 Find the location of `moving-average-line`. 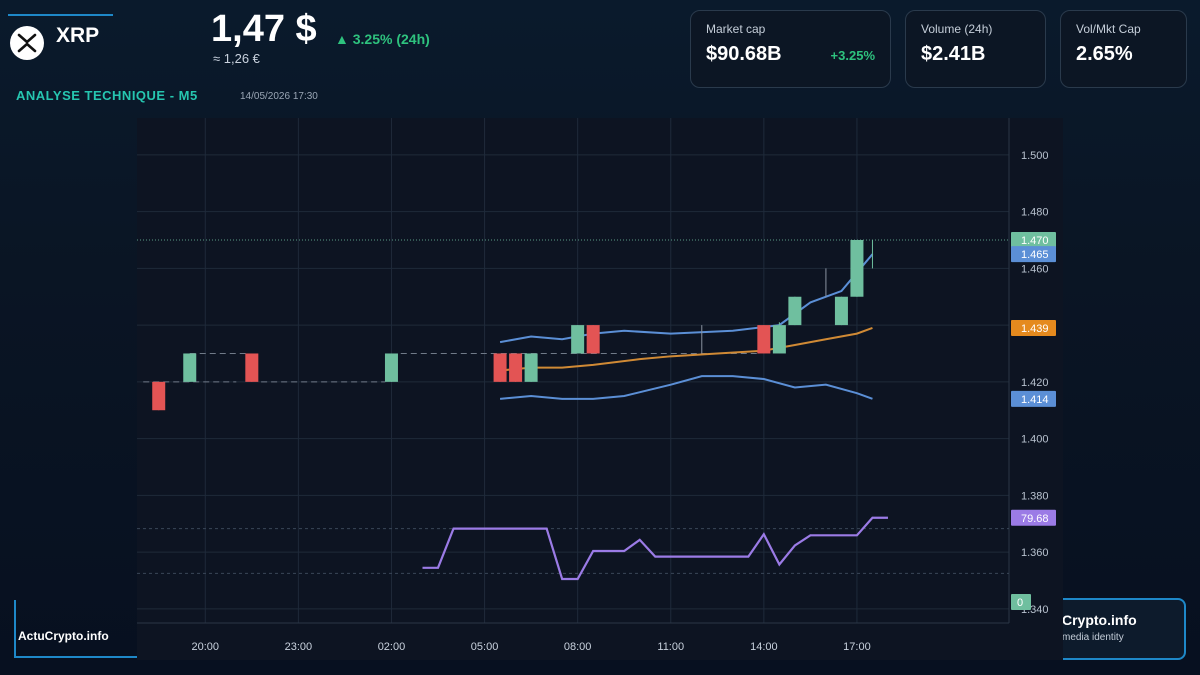

moving-average-line is located at coordinates (686, 349).